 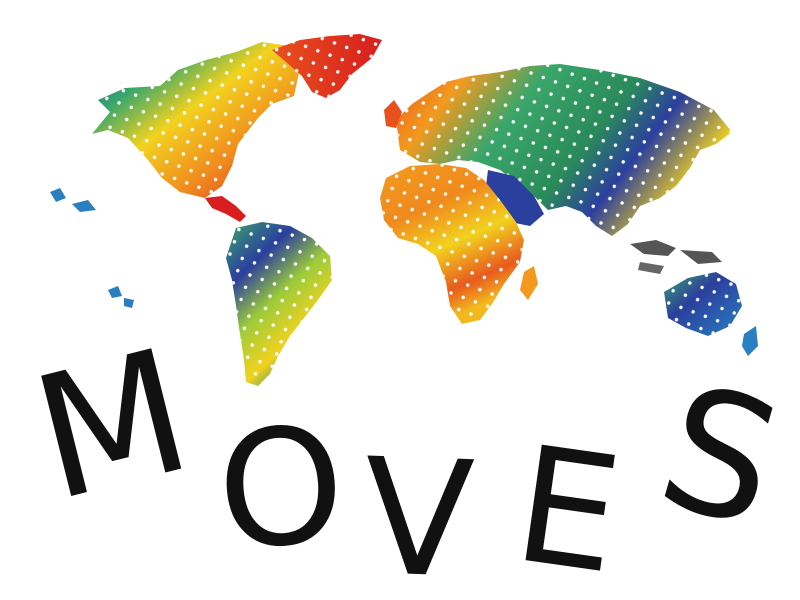 I want to click on continent-africa, so click(x=459, y=244).